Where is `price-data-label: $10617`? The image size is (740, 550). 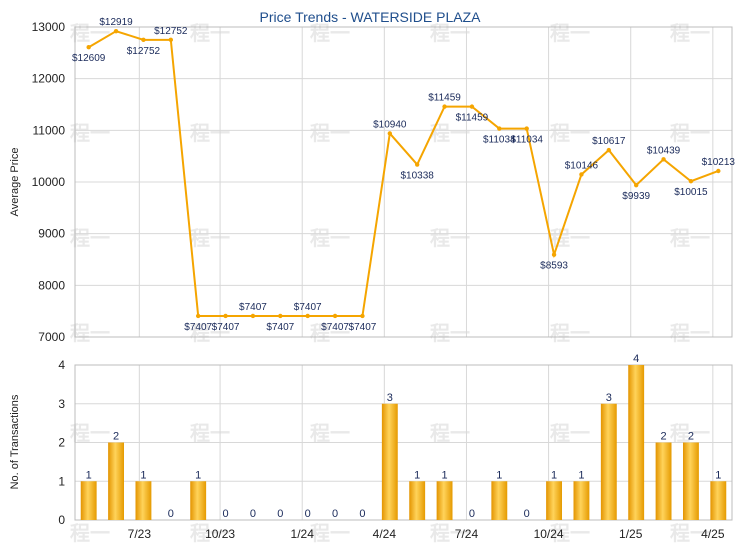 price-data-label: $10617 is located at coordinates (609, 141).